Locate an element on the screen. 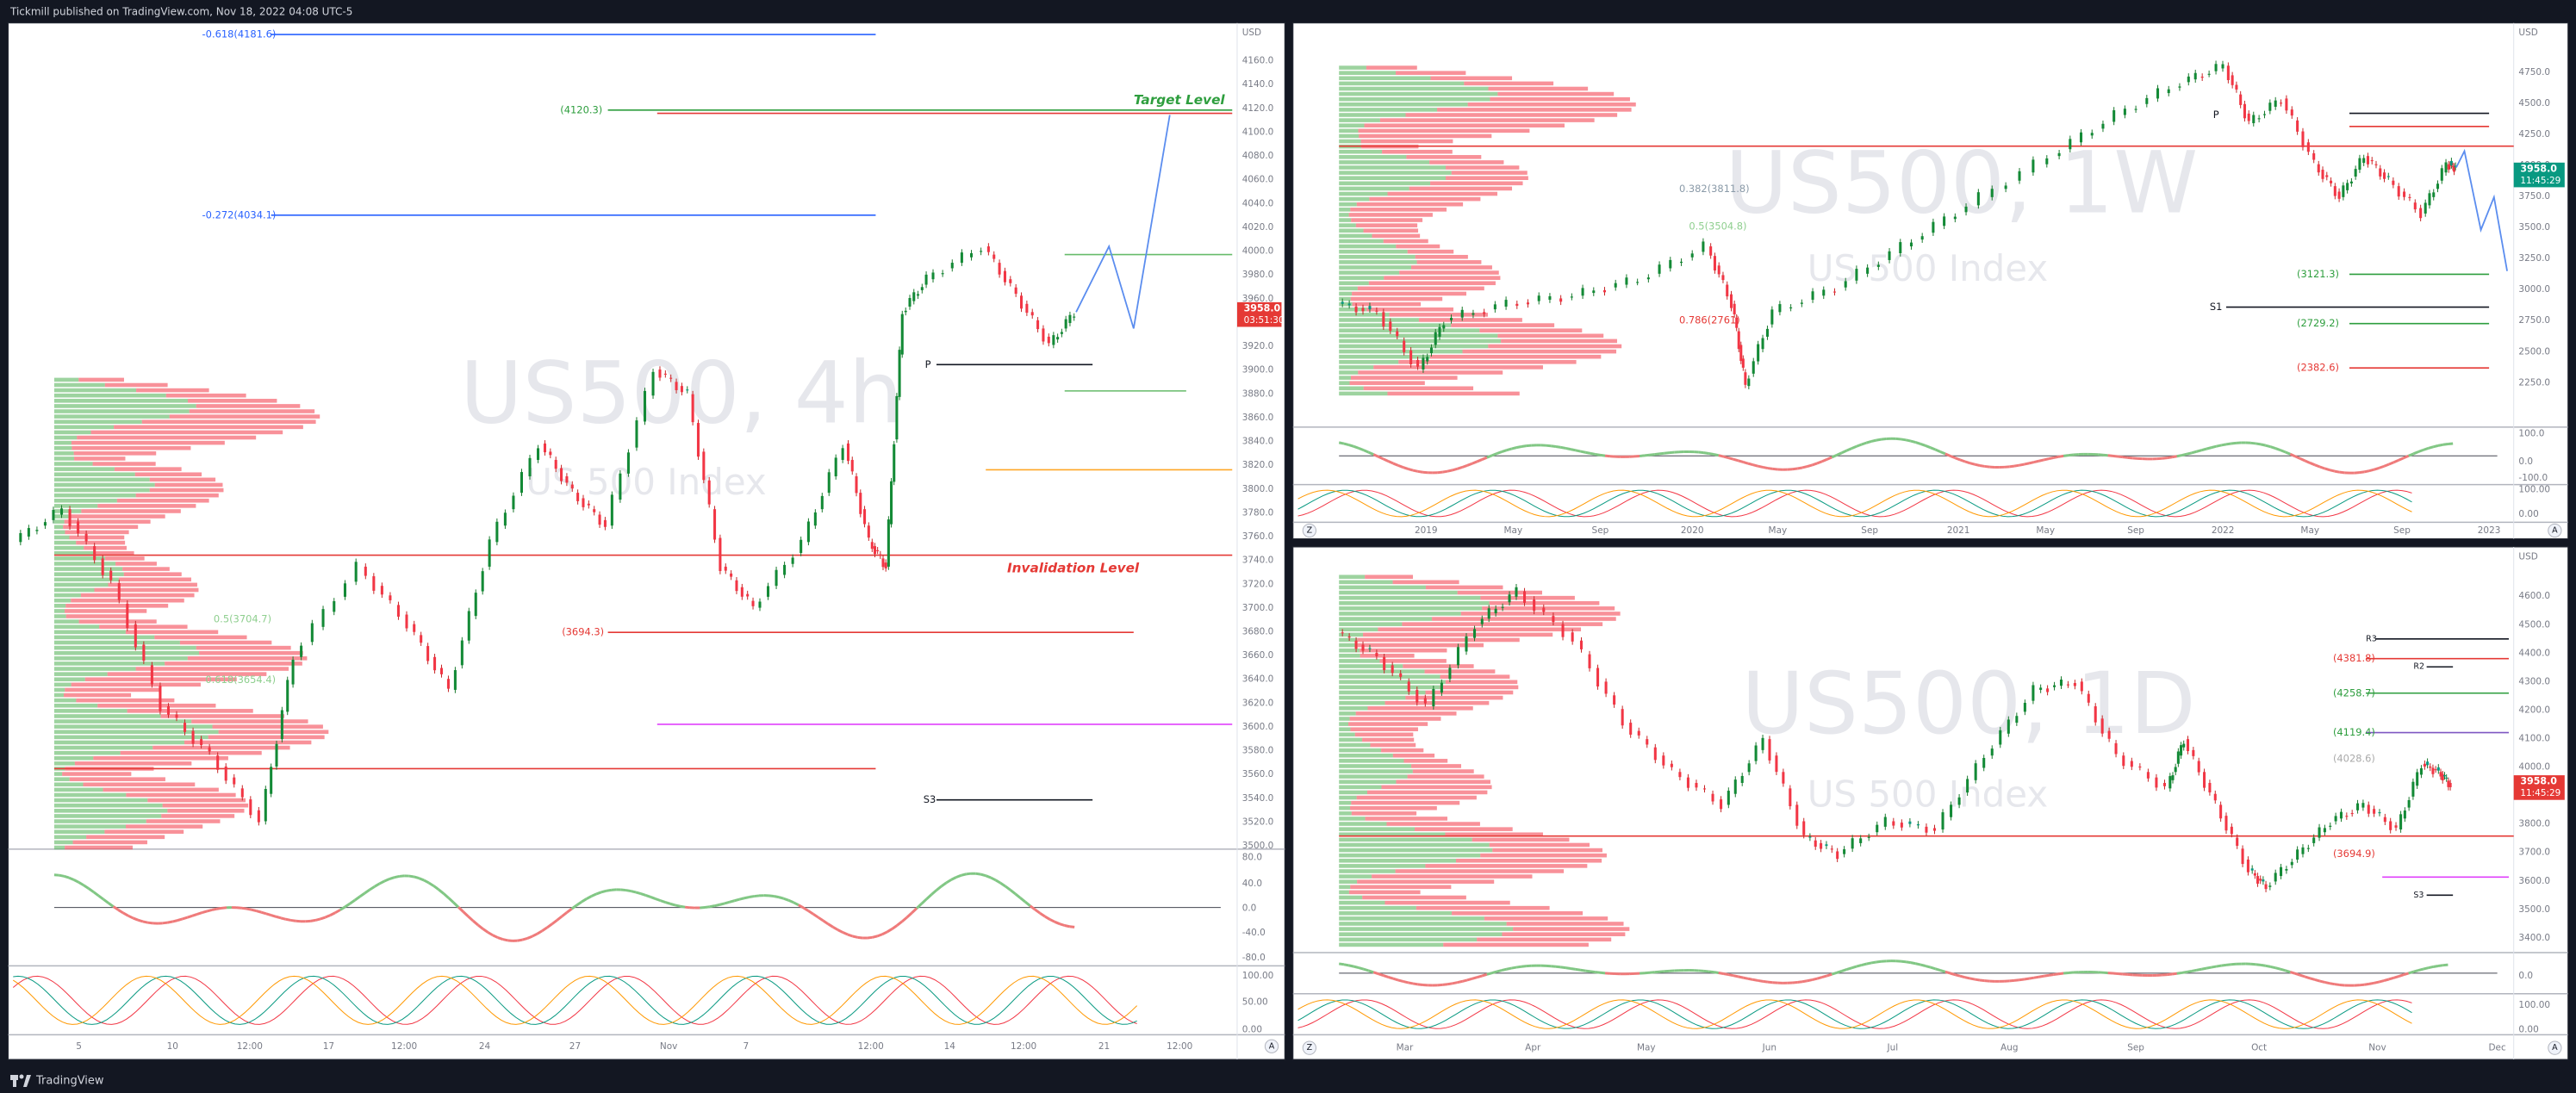 The width and height of the screenshot is (2576, 1093). price-axis-label: 4250.0 is located at coordinates (2534, 134).